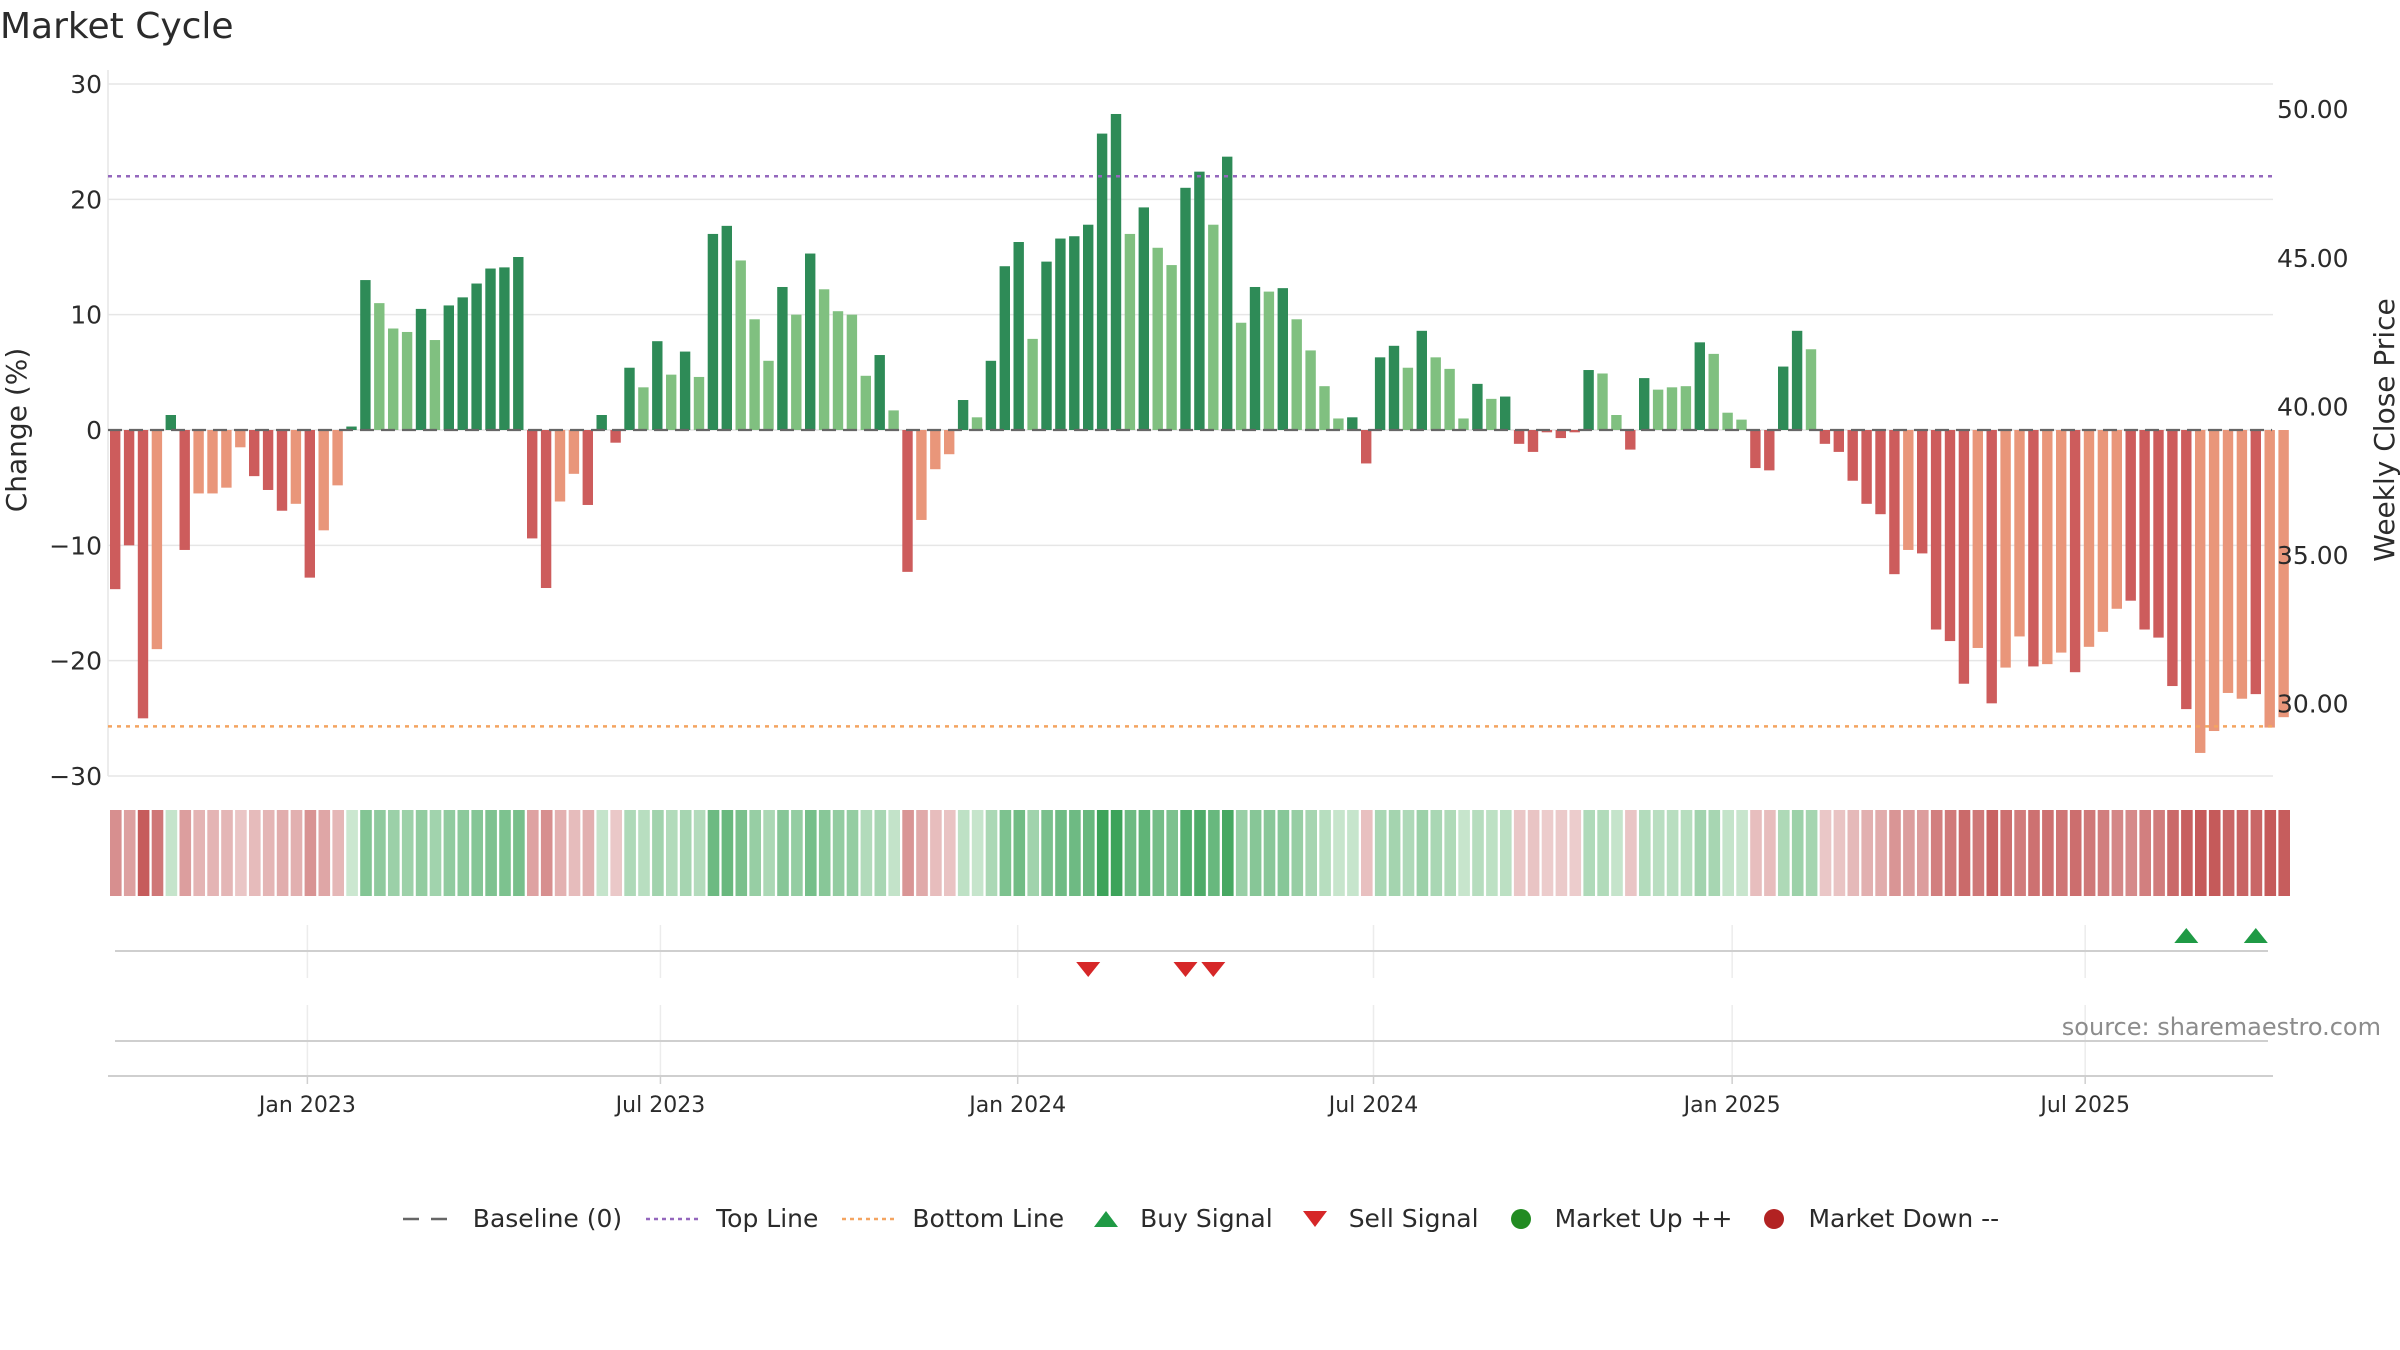  What do you see at coordinates (1315, 1219) in the screenshot?
I see `triangle-down-icon` at bounding box center [1315, 1219].